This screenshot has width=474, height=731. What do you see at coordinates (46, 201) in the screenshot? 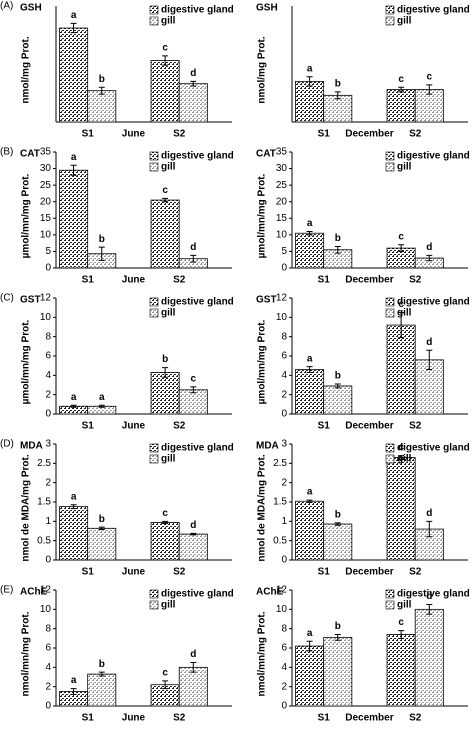
I see `y-tick-label: 20` at bounding box center [46, 201].